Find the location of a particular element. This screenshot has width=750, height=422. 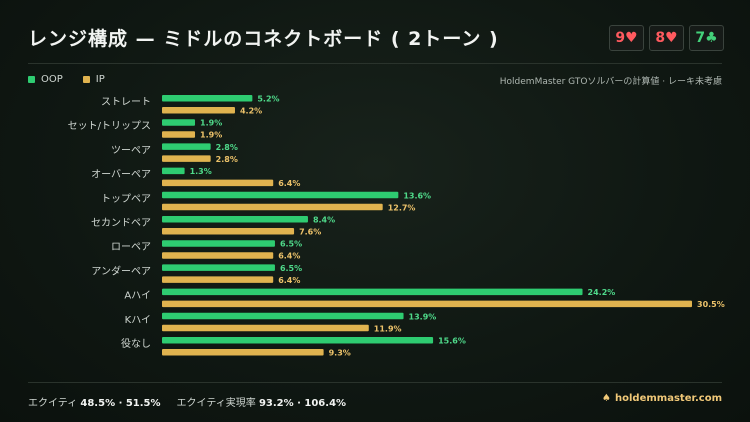

legend-item-ip: IP is located at coordinates (93, 79).